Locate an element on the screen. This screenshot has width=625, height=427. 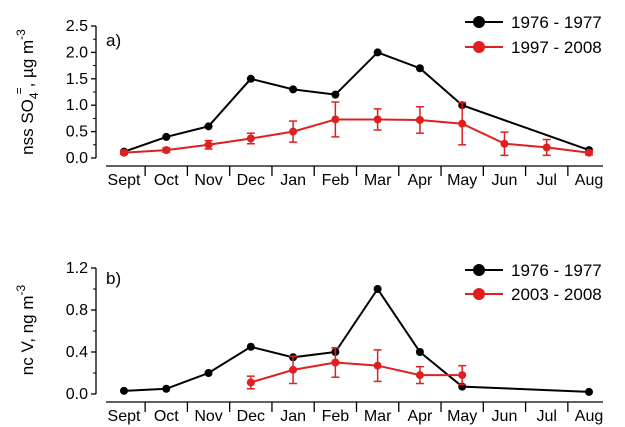
y-tick-label: 1.5 is located at coordinates (77, 79).